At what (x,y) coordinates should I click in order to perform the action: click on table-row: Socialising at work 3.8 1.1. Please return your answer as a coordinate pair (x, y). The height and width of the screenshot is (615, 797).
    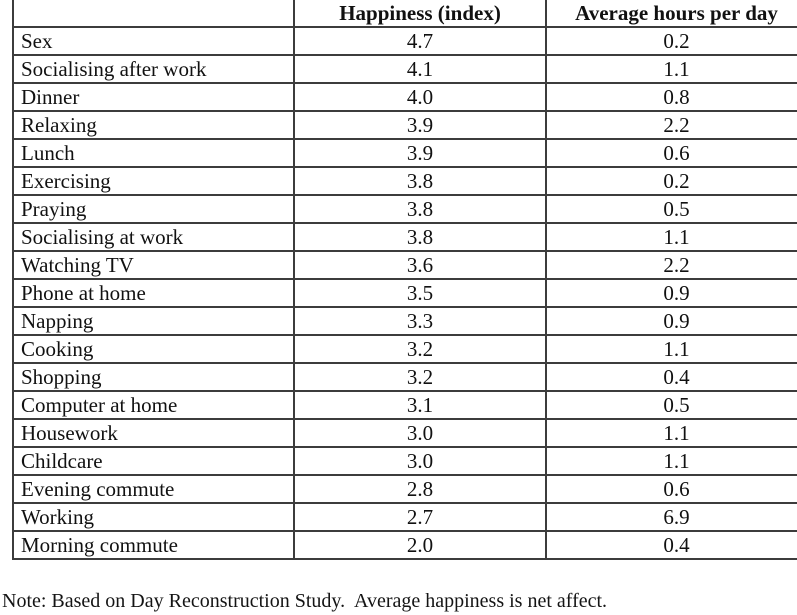
    Looking at the image, I should click on (404, 237).